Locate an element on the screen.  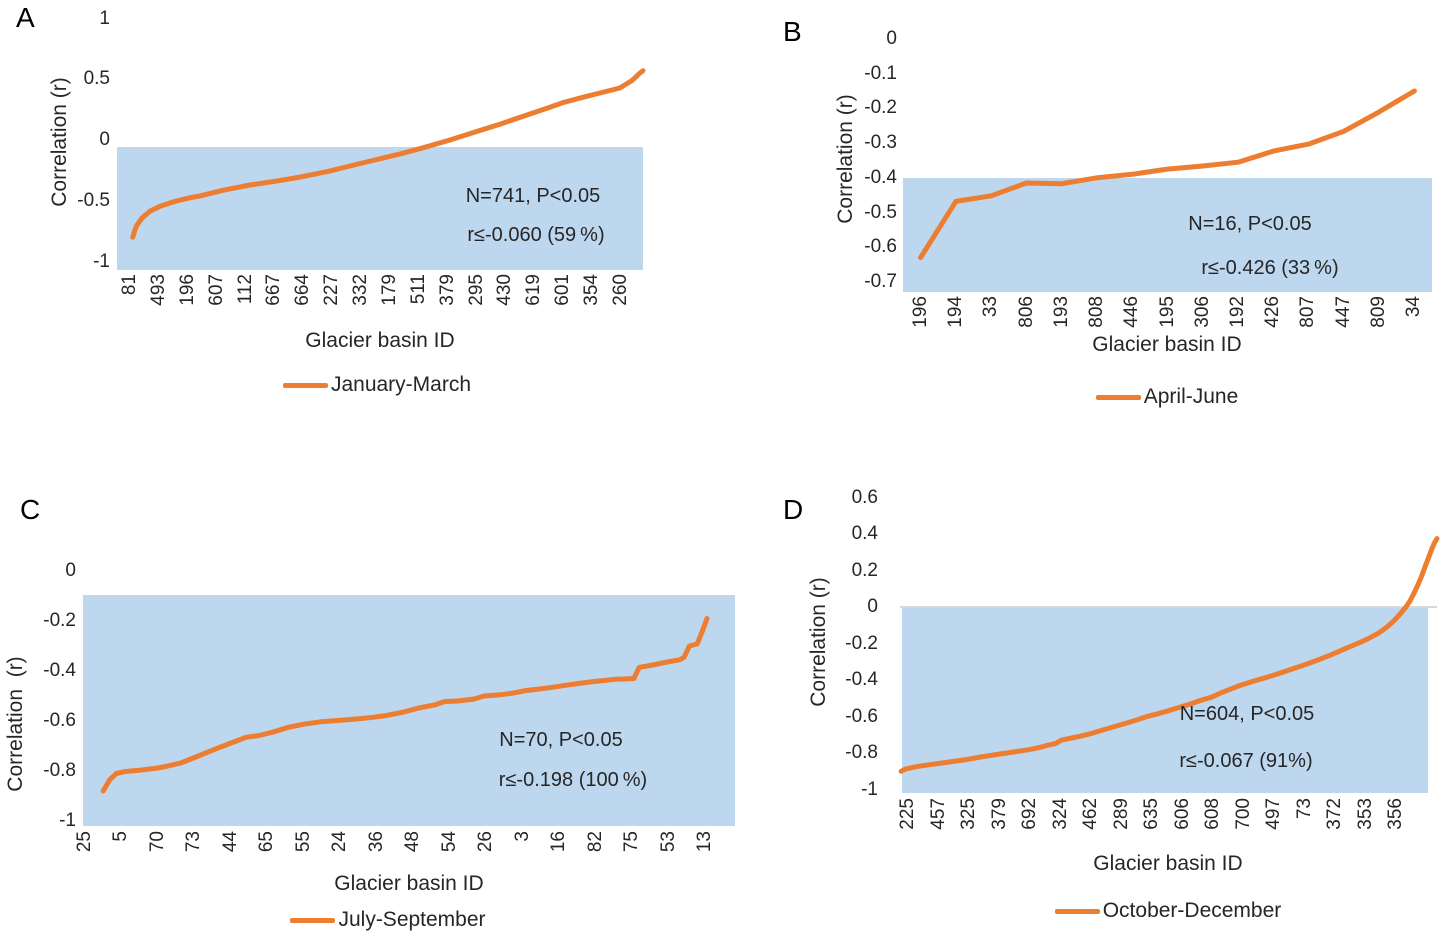
annotation-sample-size: N=16, P<0.05 is located at coordinates (1250, 224).